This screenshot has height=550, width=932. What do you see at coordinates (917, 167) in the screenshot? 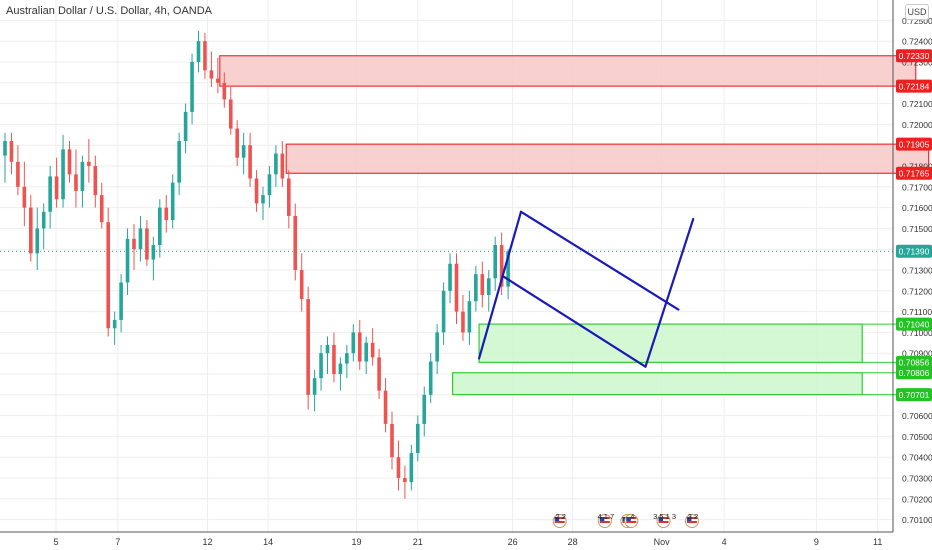
I see `y-tick-label: 0.71800` at bounding box center [917, 167].